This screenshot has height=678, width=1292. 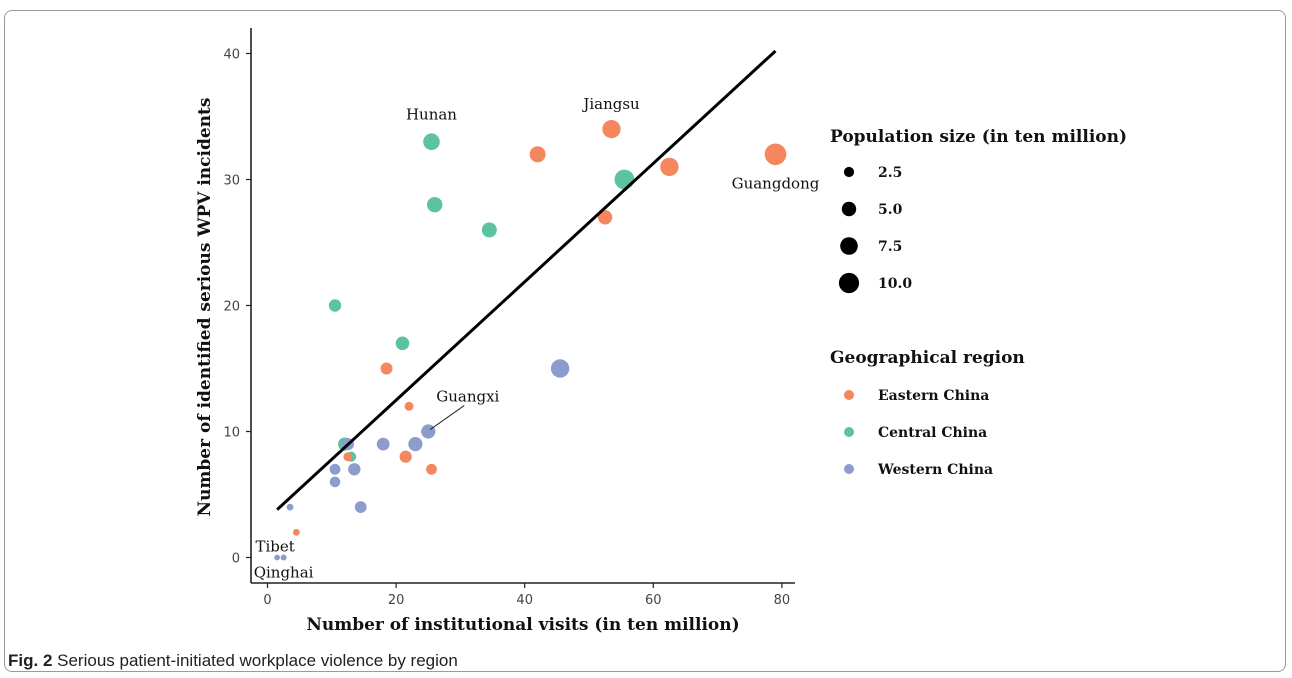 What do you see at coordinates (396, 600) in the screenshot?
I see `x-tick-label: 20` at bounding box center [396, 600].